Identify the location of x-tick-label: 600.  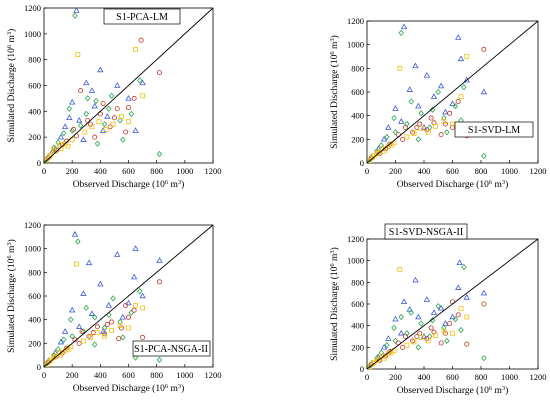
(452, 171).